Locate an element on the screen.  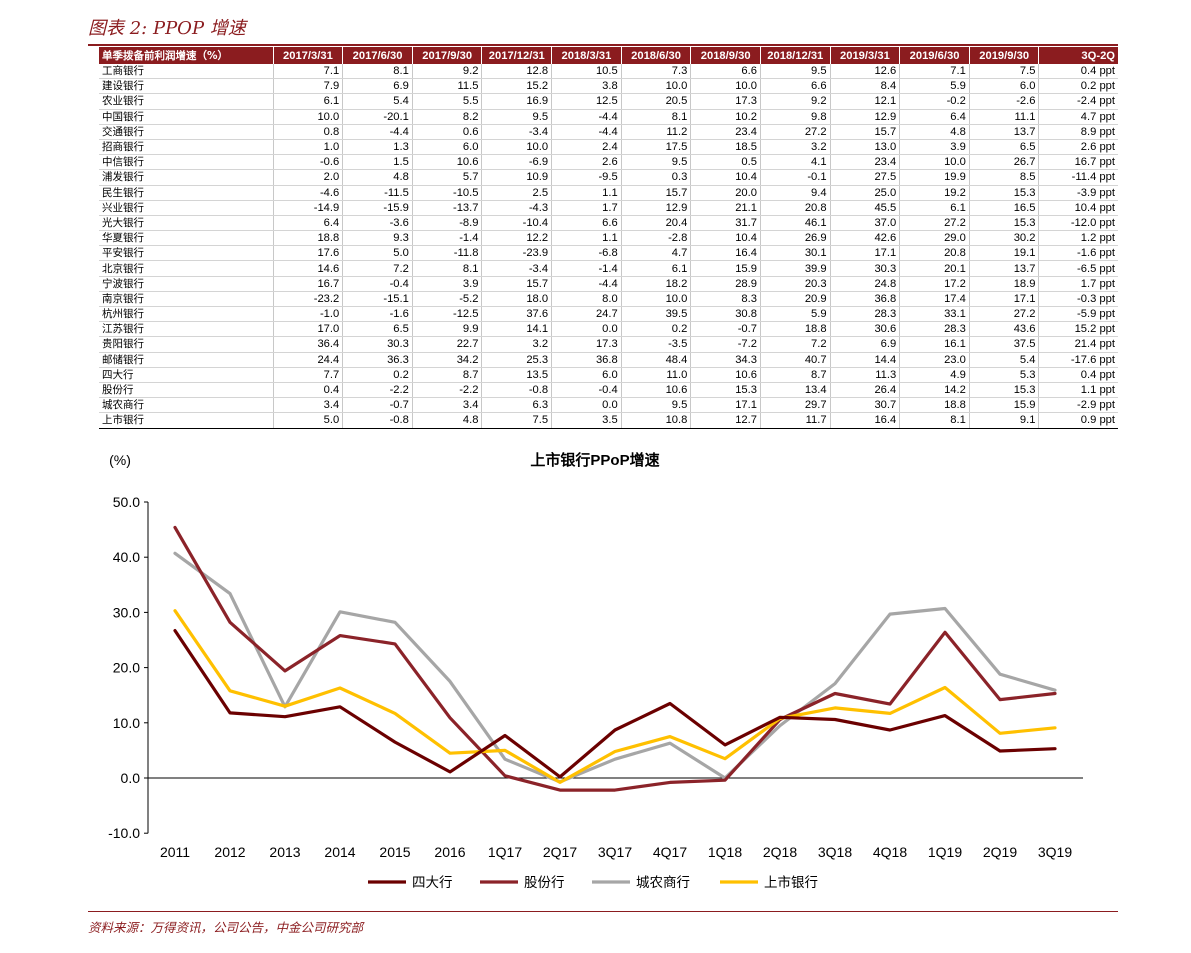
x-tick-label: 2Q18 is located at coordinates (780, 852).